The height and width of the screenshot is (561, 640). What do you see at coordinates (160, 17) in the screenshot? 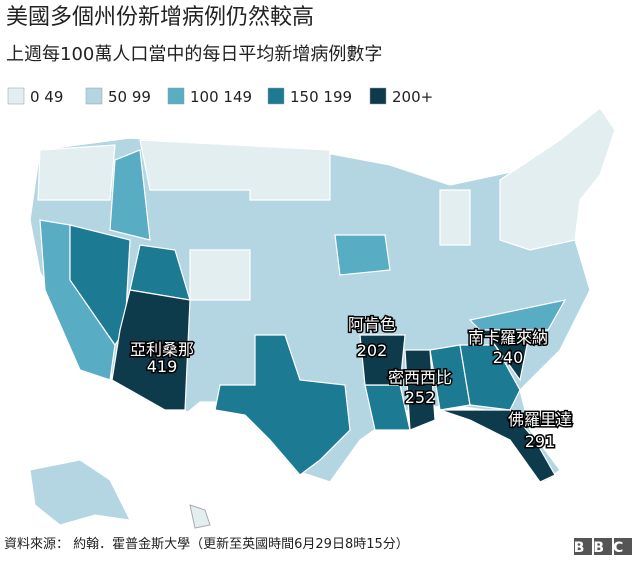
I see `title: 美國多個州份新增病例仍然較高` at bounding box center [160, 17].